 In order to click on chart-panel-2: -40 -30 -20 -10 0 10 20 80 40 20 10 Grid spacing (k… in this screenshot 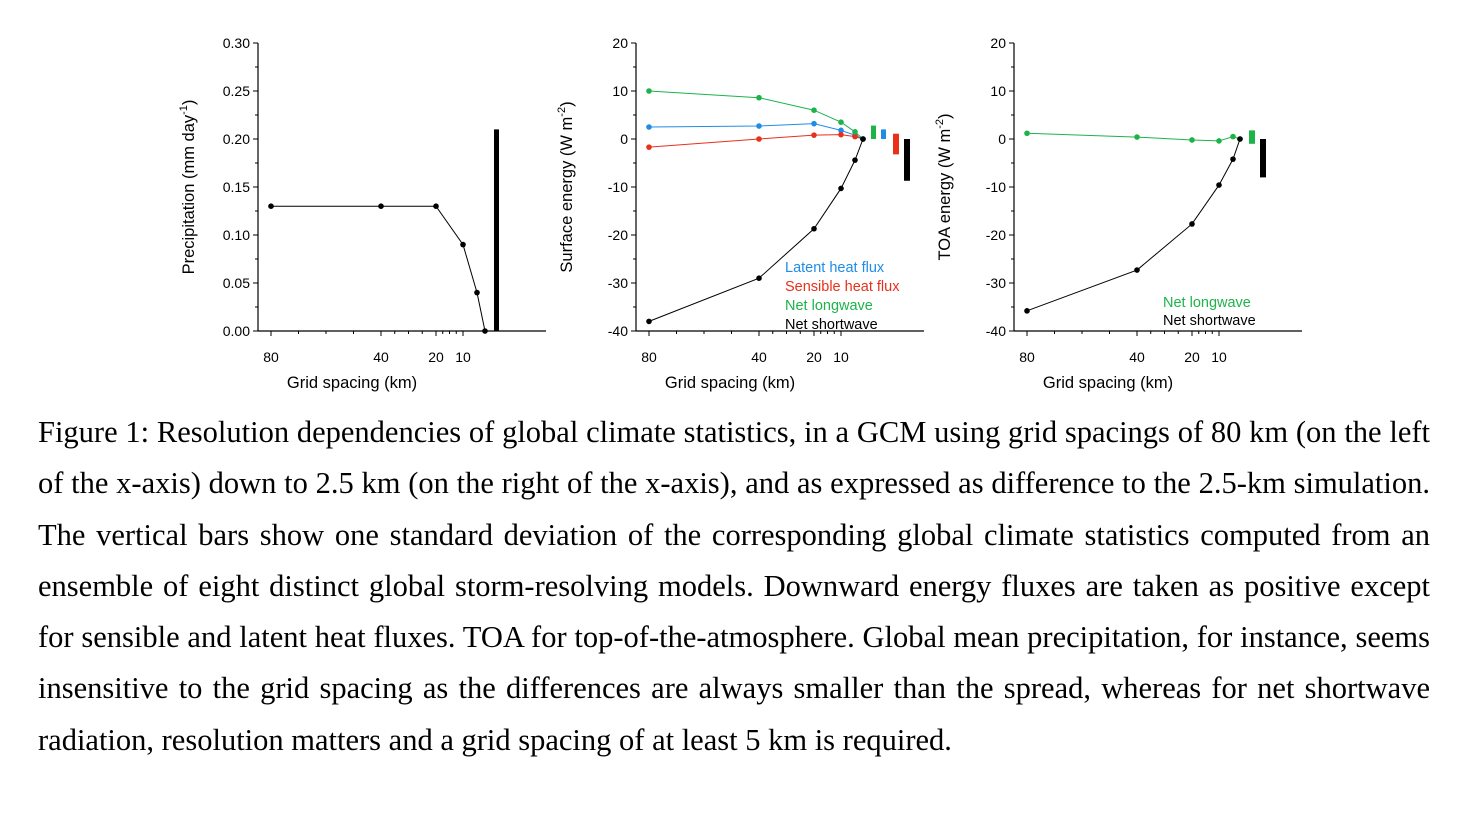, I will do `click(740, 213)`.